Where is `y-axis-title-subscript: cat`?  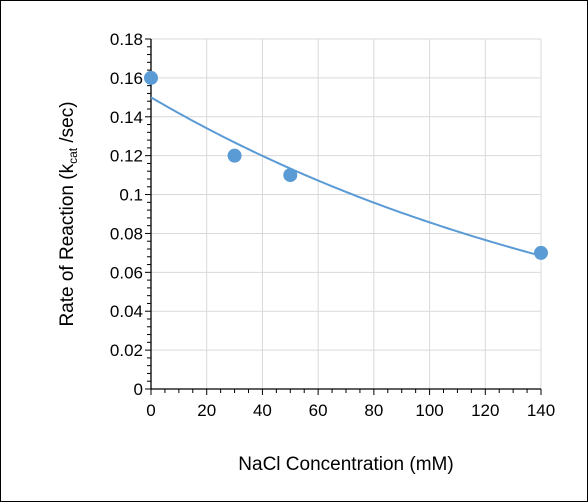
y-axis-title-subscript: cat is located at coordinates (73, 155).